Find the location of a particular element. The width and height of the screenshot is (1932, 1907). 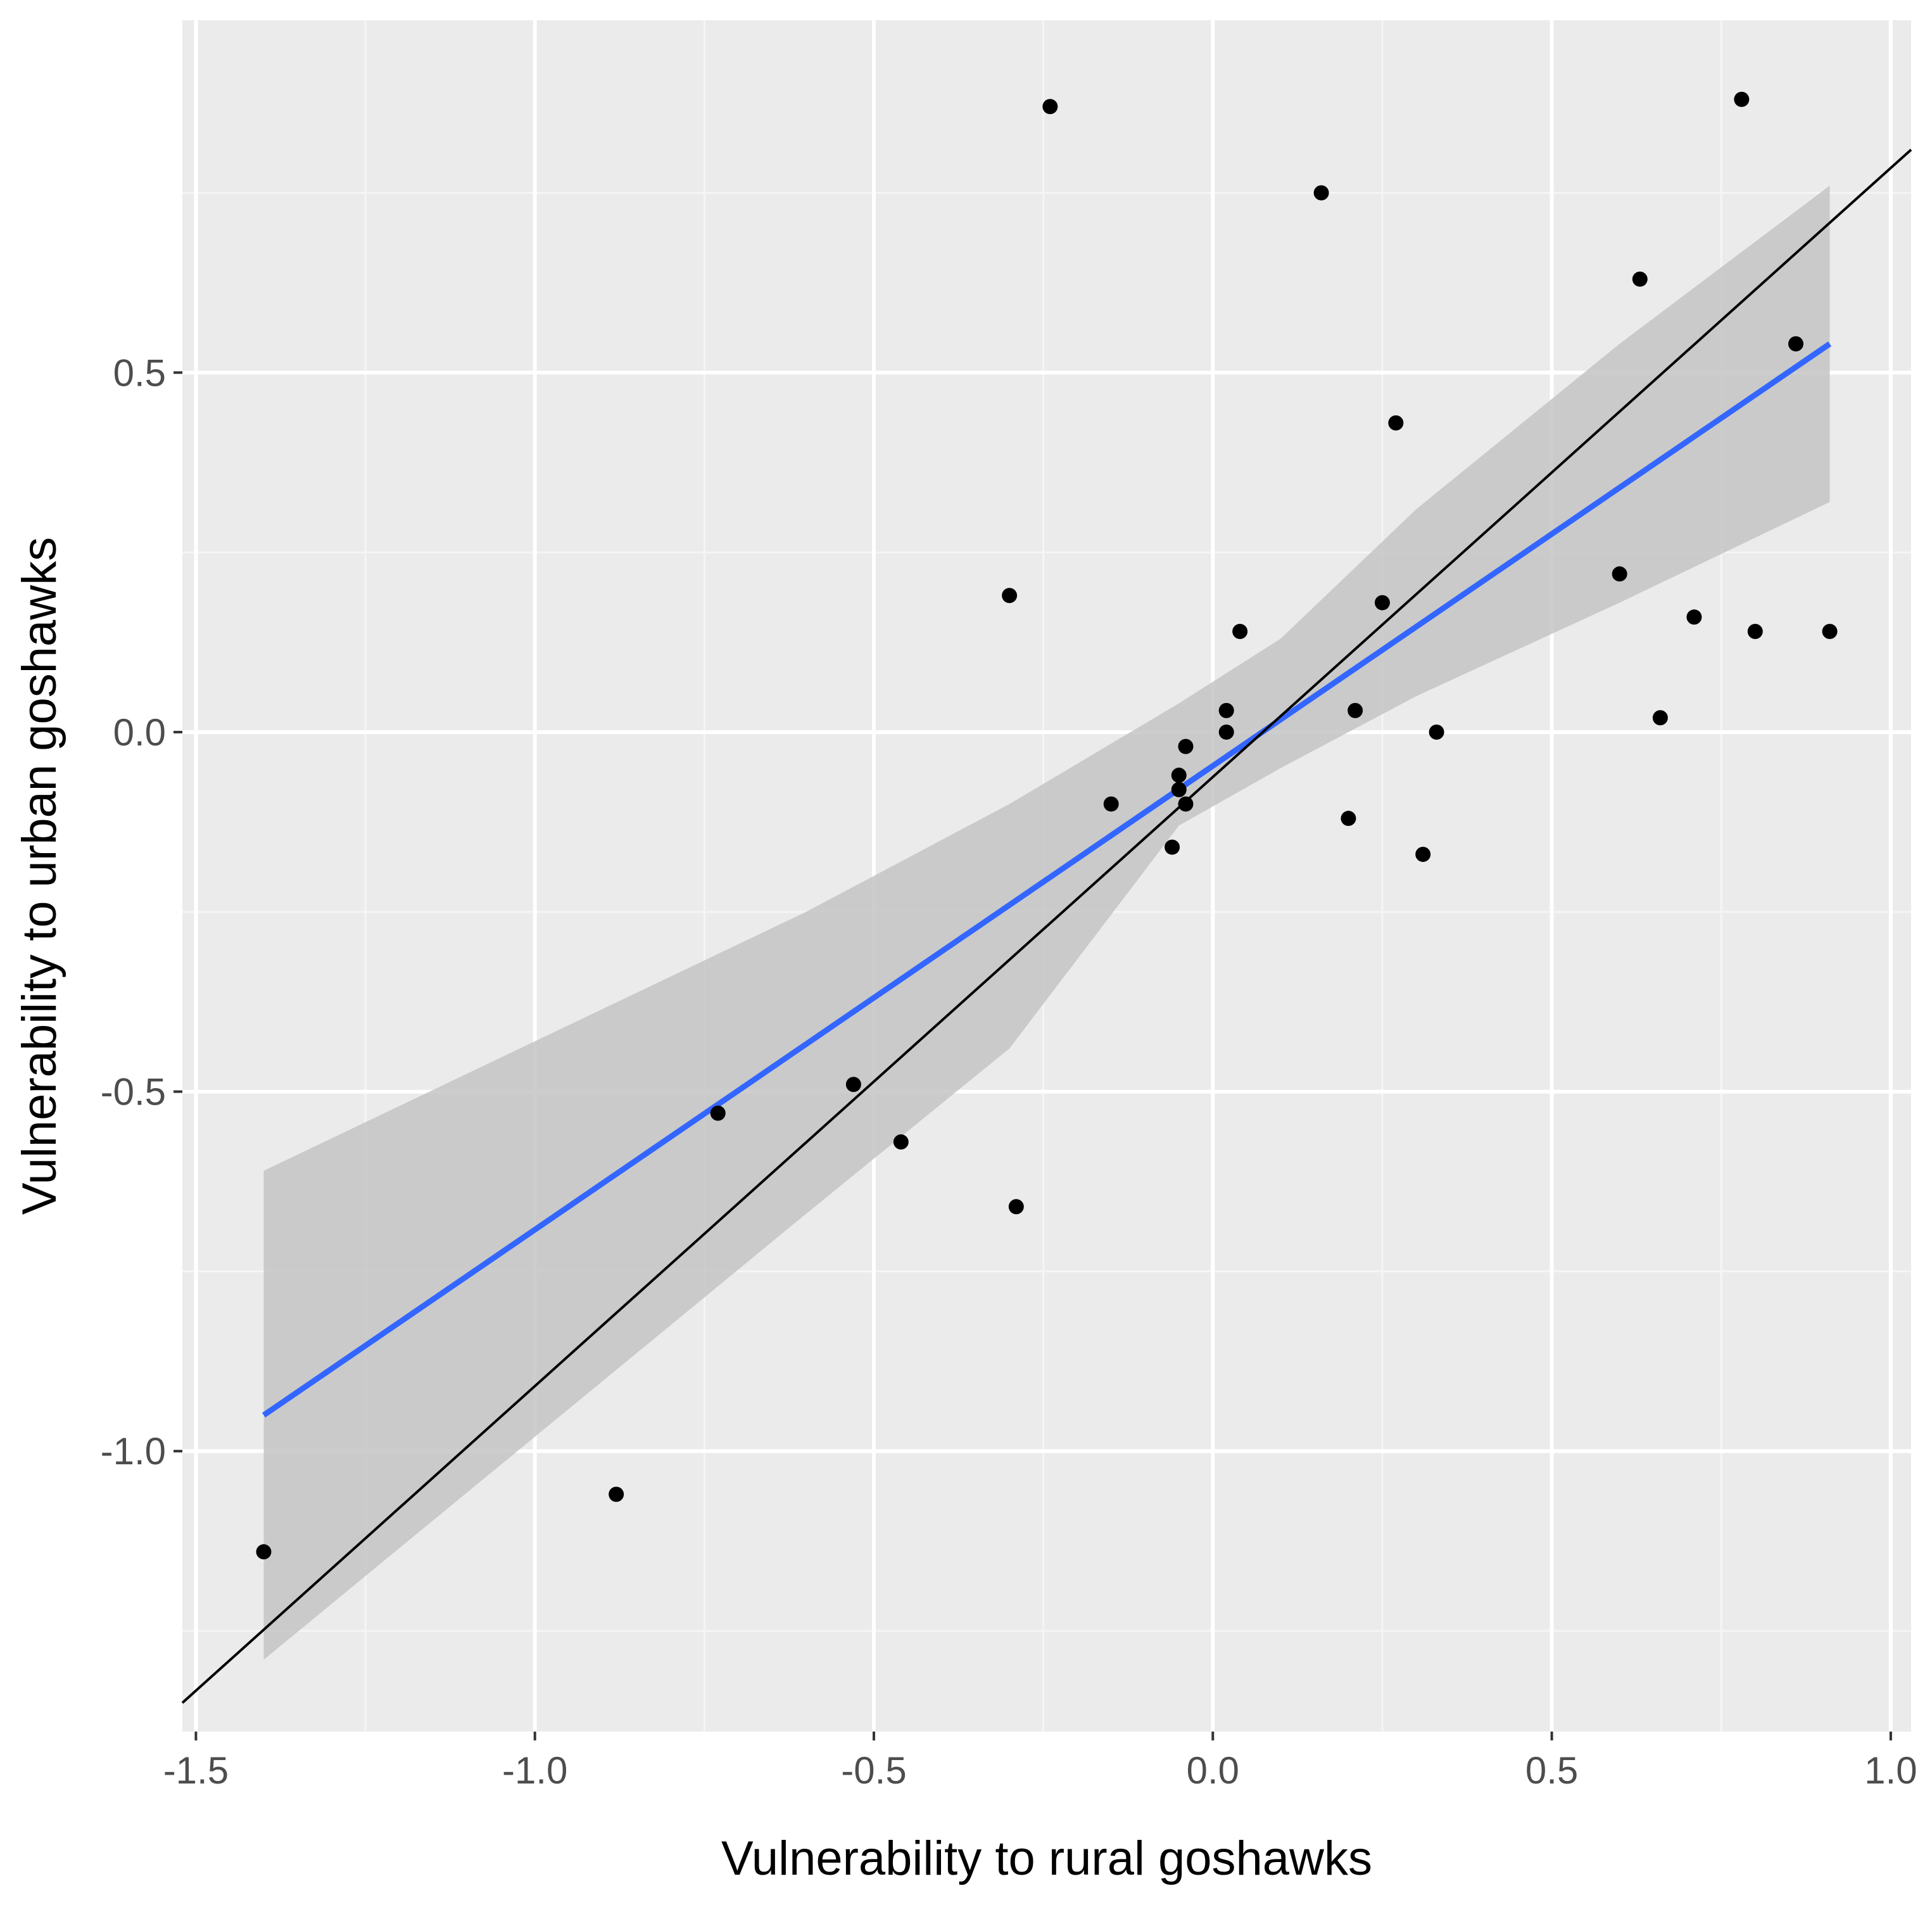

y-tick-label: 0.5 is located at coordinates (139, 373).